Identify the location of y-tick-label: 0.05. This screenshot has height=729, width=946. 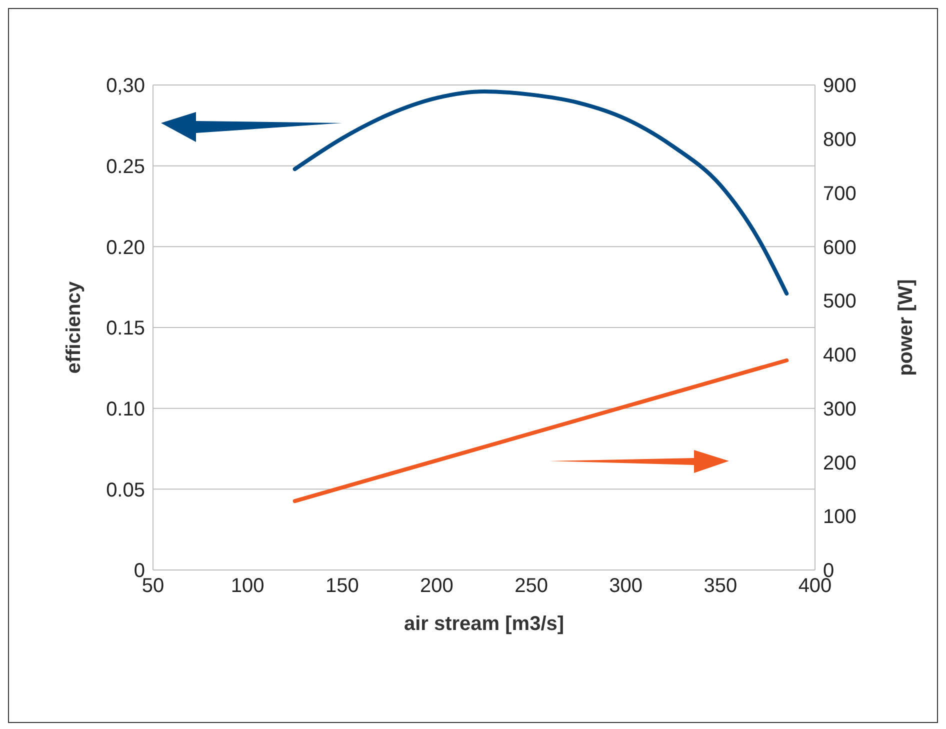
(125, 490).